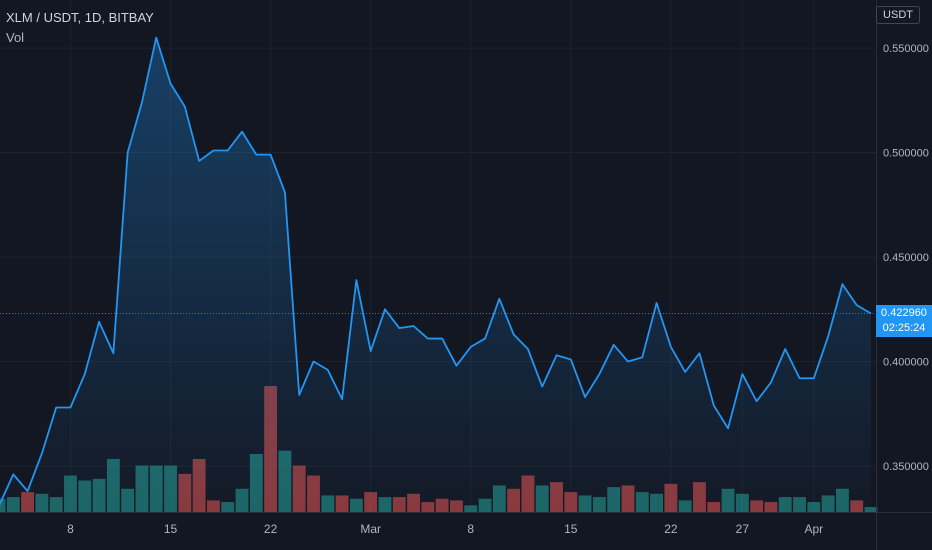 The image size is (932, 550). What do you see at coordinates (743, 529) in the screenshot?
I see `x-tick-label: 27` at bounding box center [743, 529].